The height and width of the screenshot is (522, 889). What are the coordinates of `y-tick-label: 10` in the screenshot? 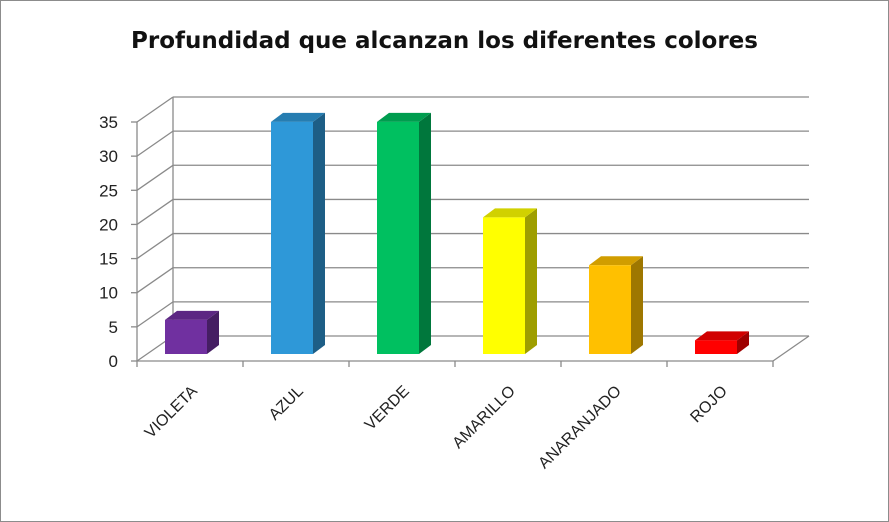 It's located at (108, 293).